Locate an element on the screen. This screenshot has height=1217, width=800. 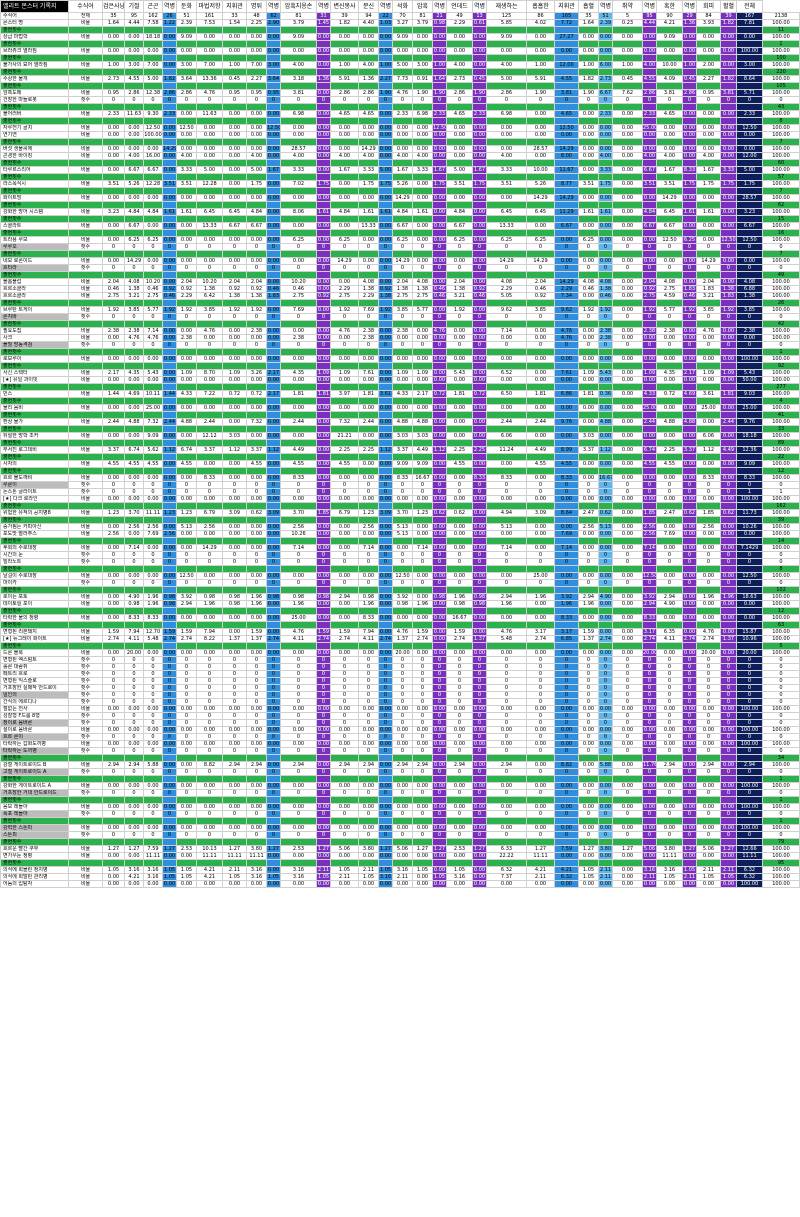
value-cell: 20.00 is located at coordinates (402, 653).